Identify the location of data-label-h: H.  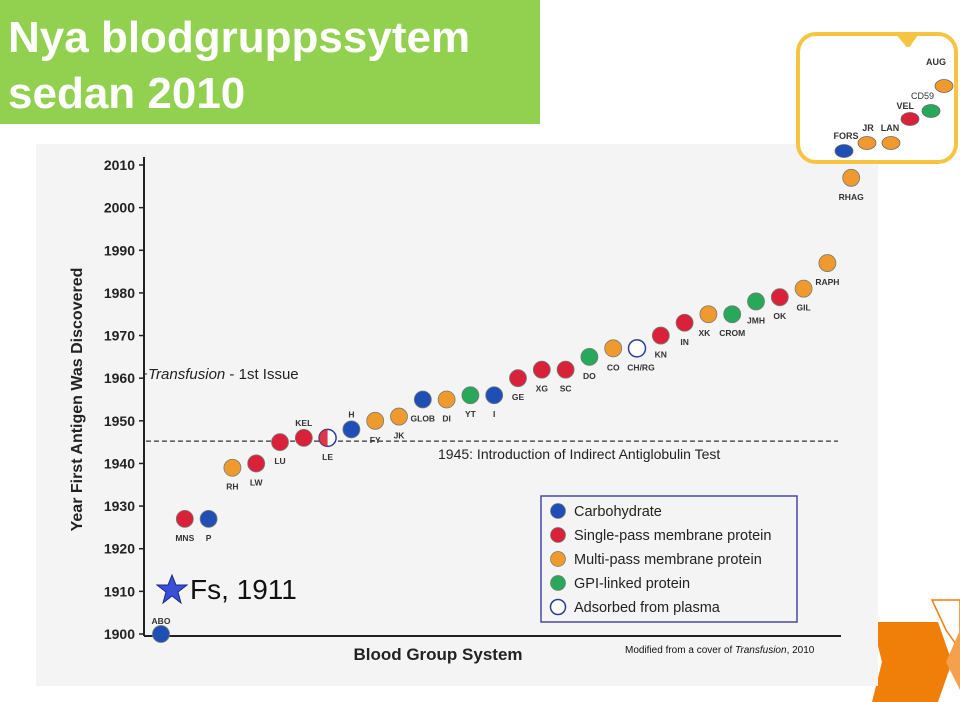
(351, 414).